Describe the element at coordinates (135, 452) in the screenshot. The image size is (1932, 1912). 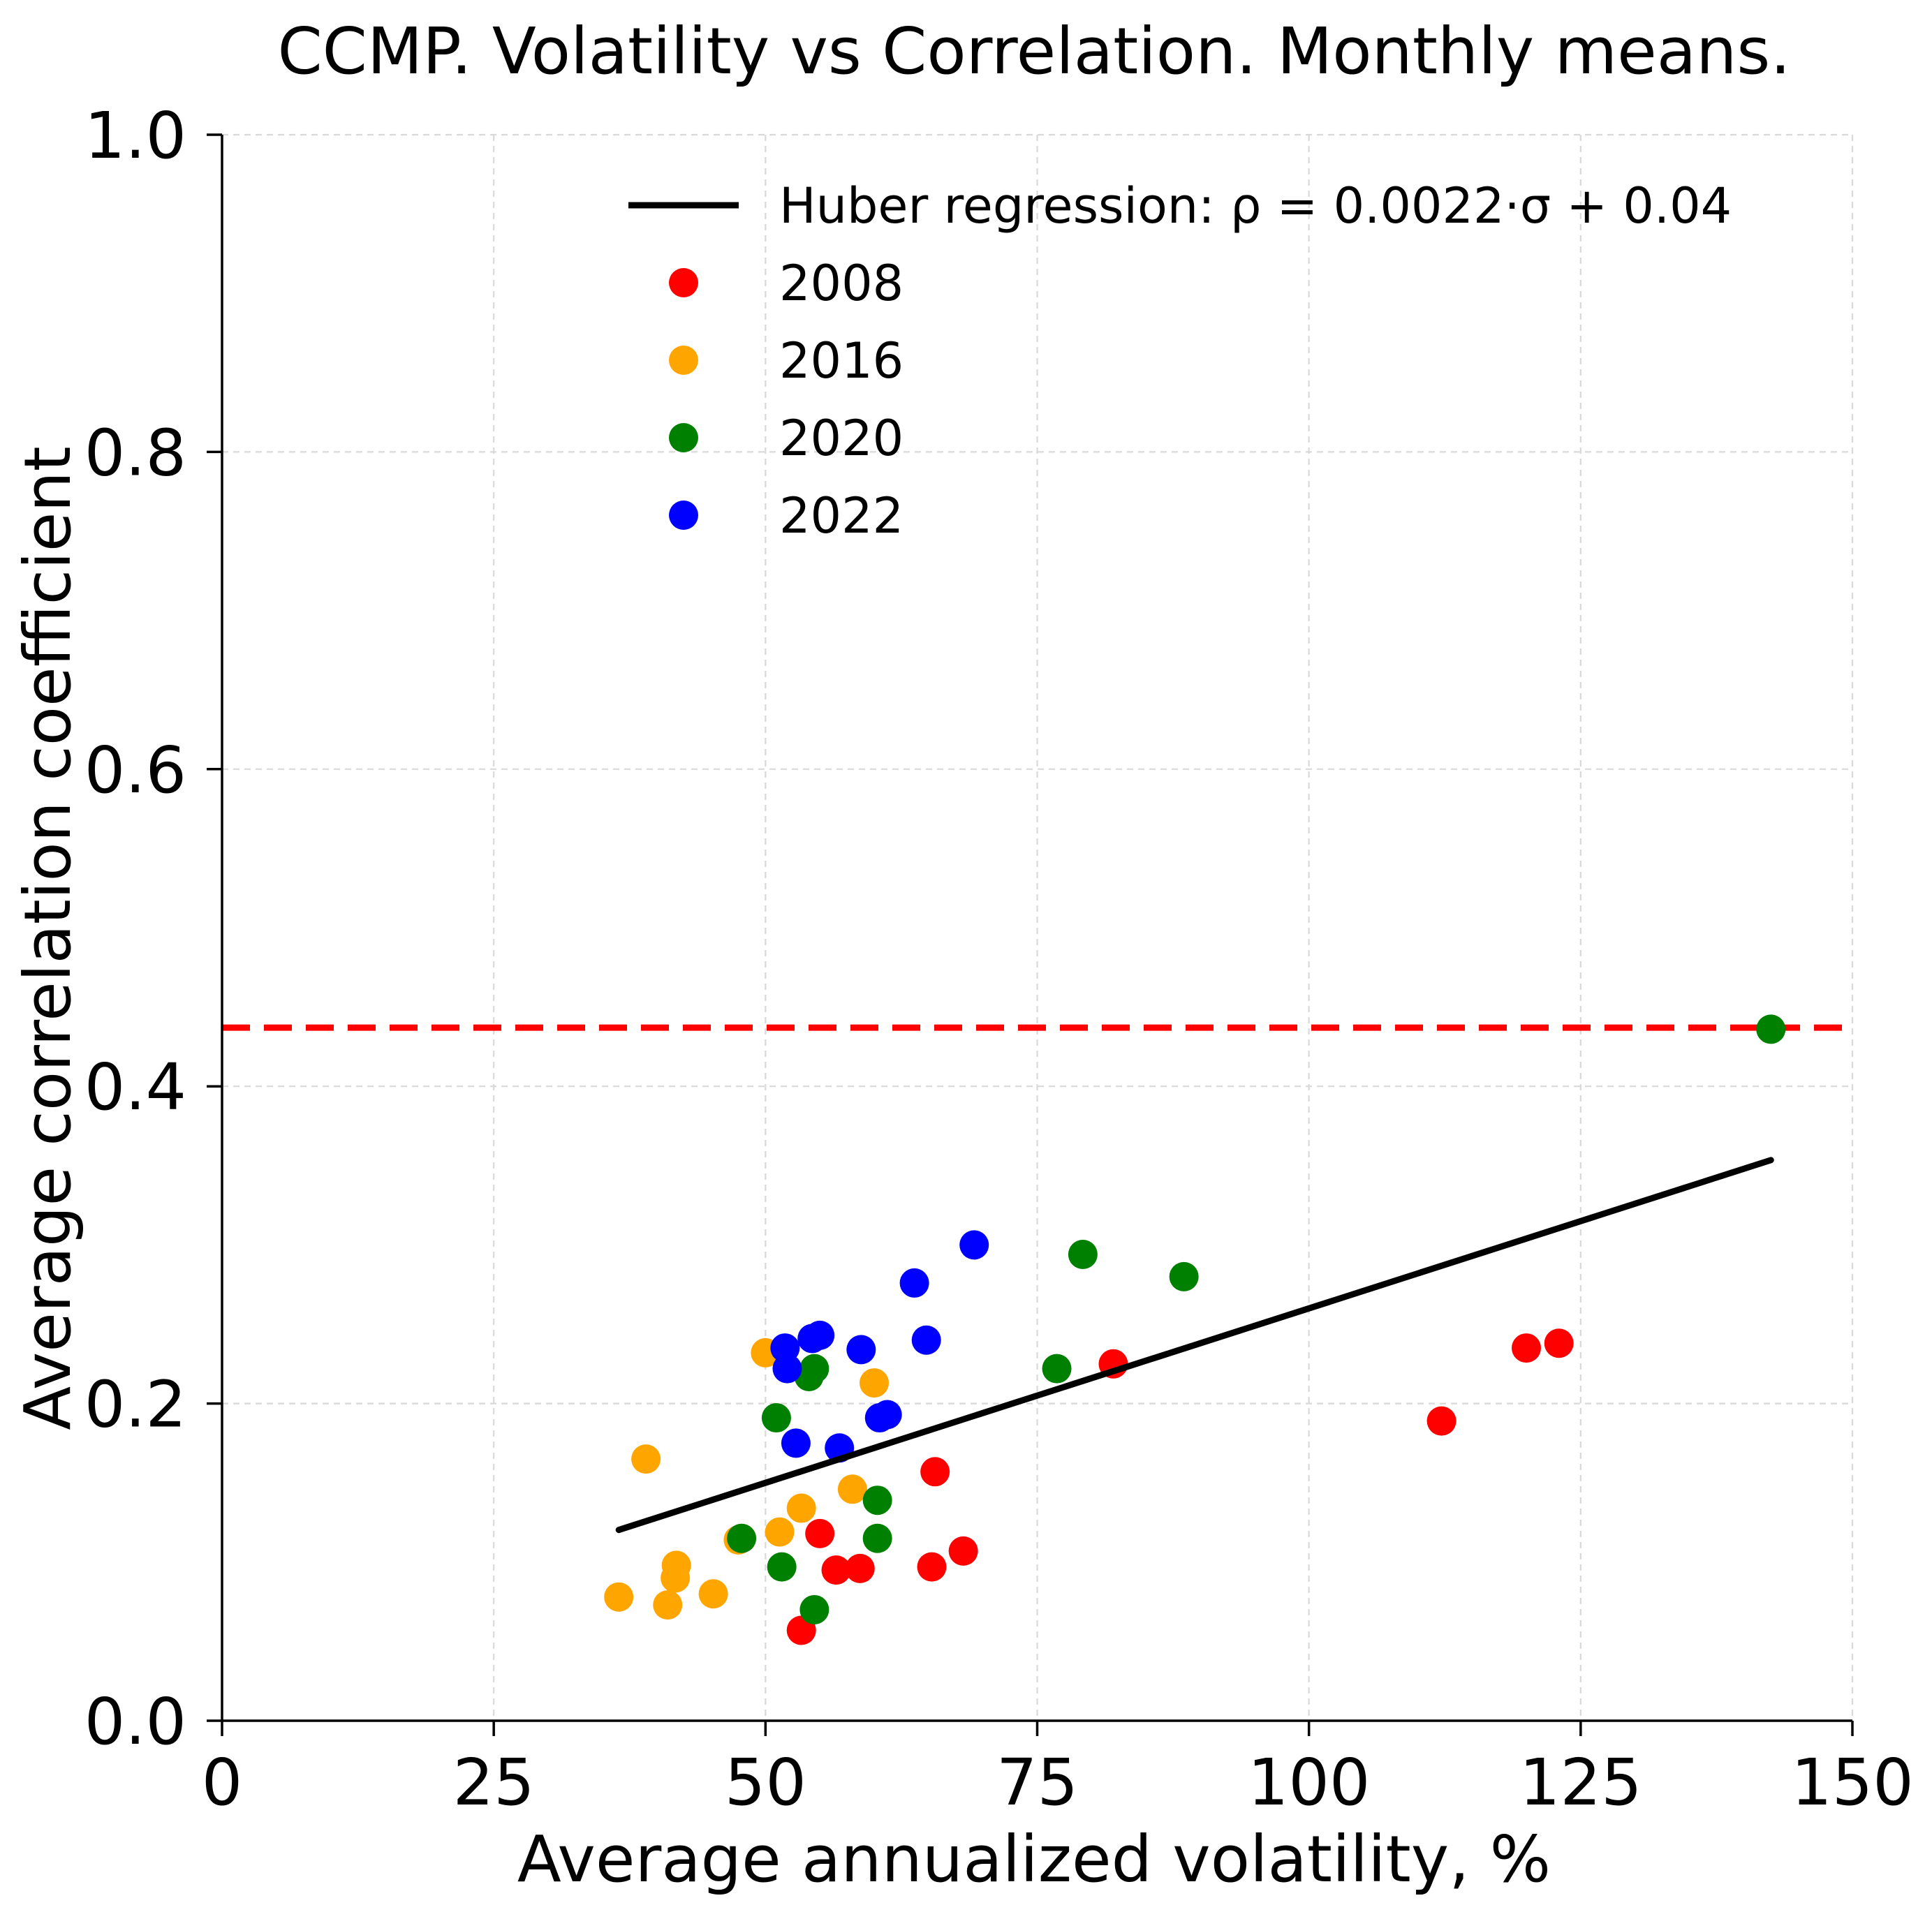
I see `y-tick-label: 0.8` at that location.